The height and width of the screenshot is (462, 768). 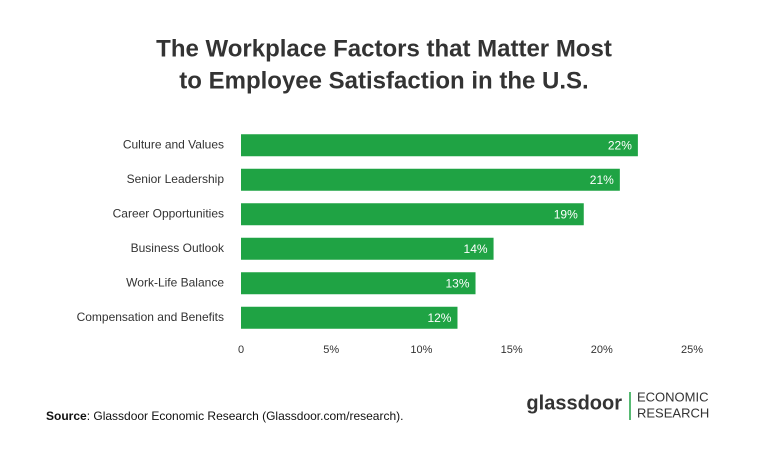 What do you see at coordinates (331, 350) in the screenshot?
I see `x-tick-label: 5%` at bounding box center [331, 350].